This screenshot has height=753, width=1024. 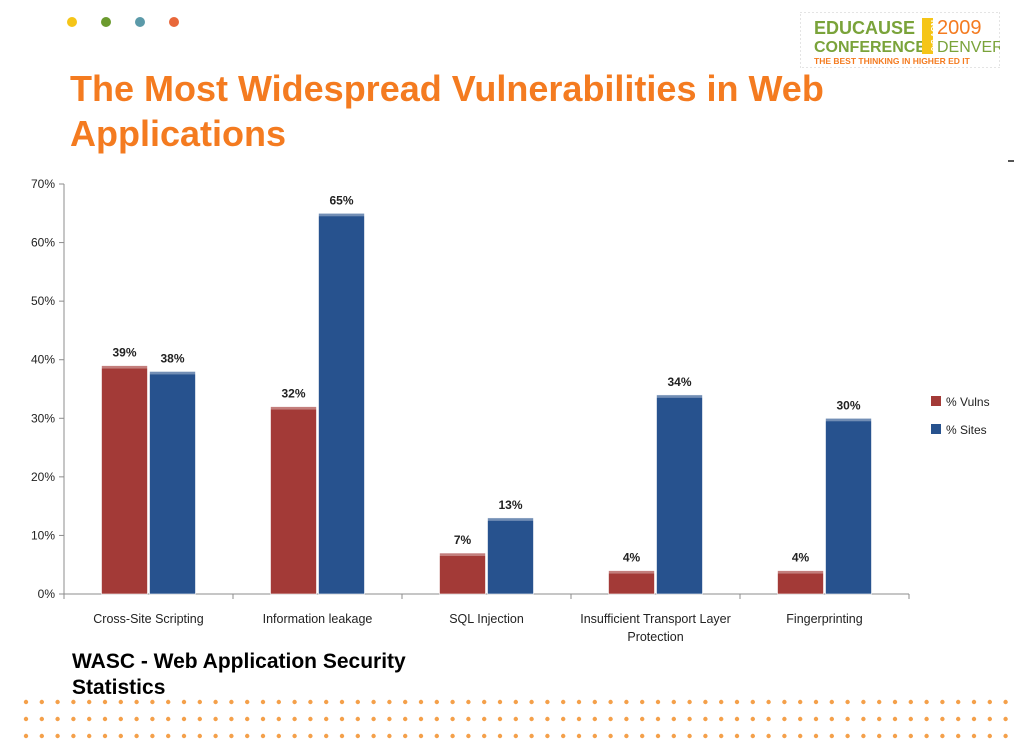 What do you see at coordinates (848, 405) in the screenshot?
I see `data-label: 30%` at bounding box center [848, 405].